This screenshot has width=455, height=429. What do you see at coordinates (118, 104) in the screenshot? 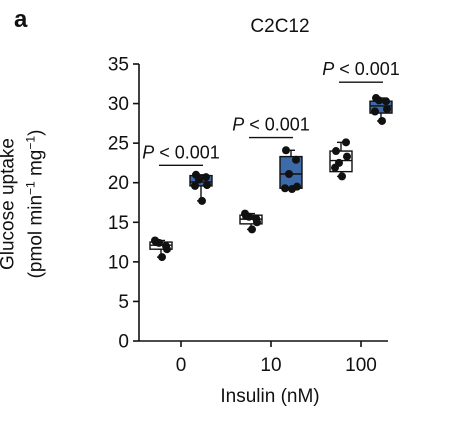
I see `y-tick-label: 30` at bounding box center [118, 104].